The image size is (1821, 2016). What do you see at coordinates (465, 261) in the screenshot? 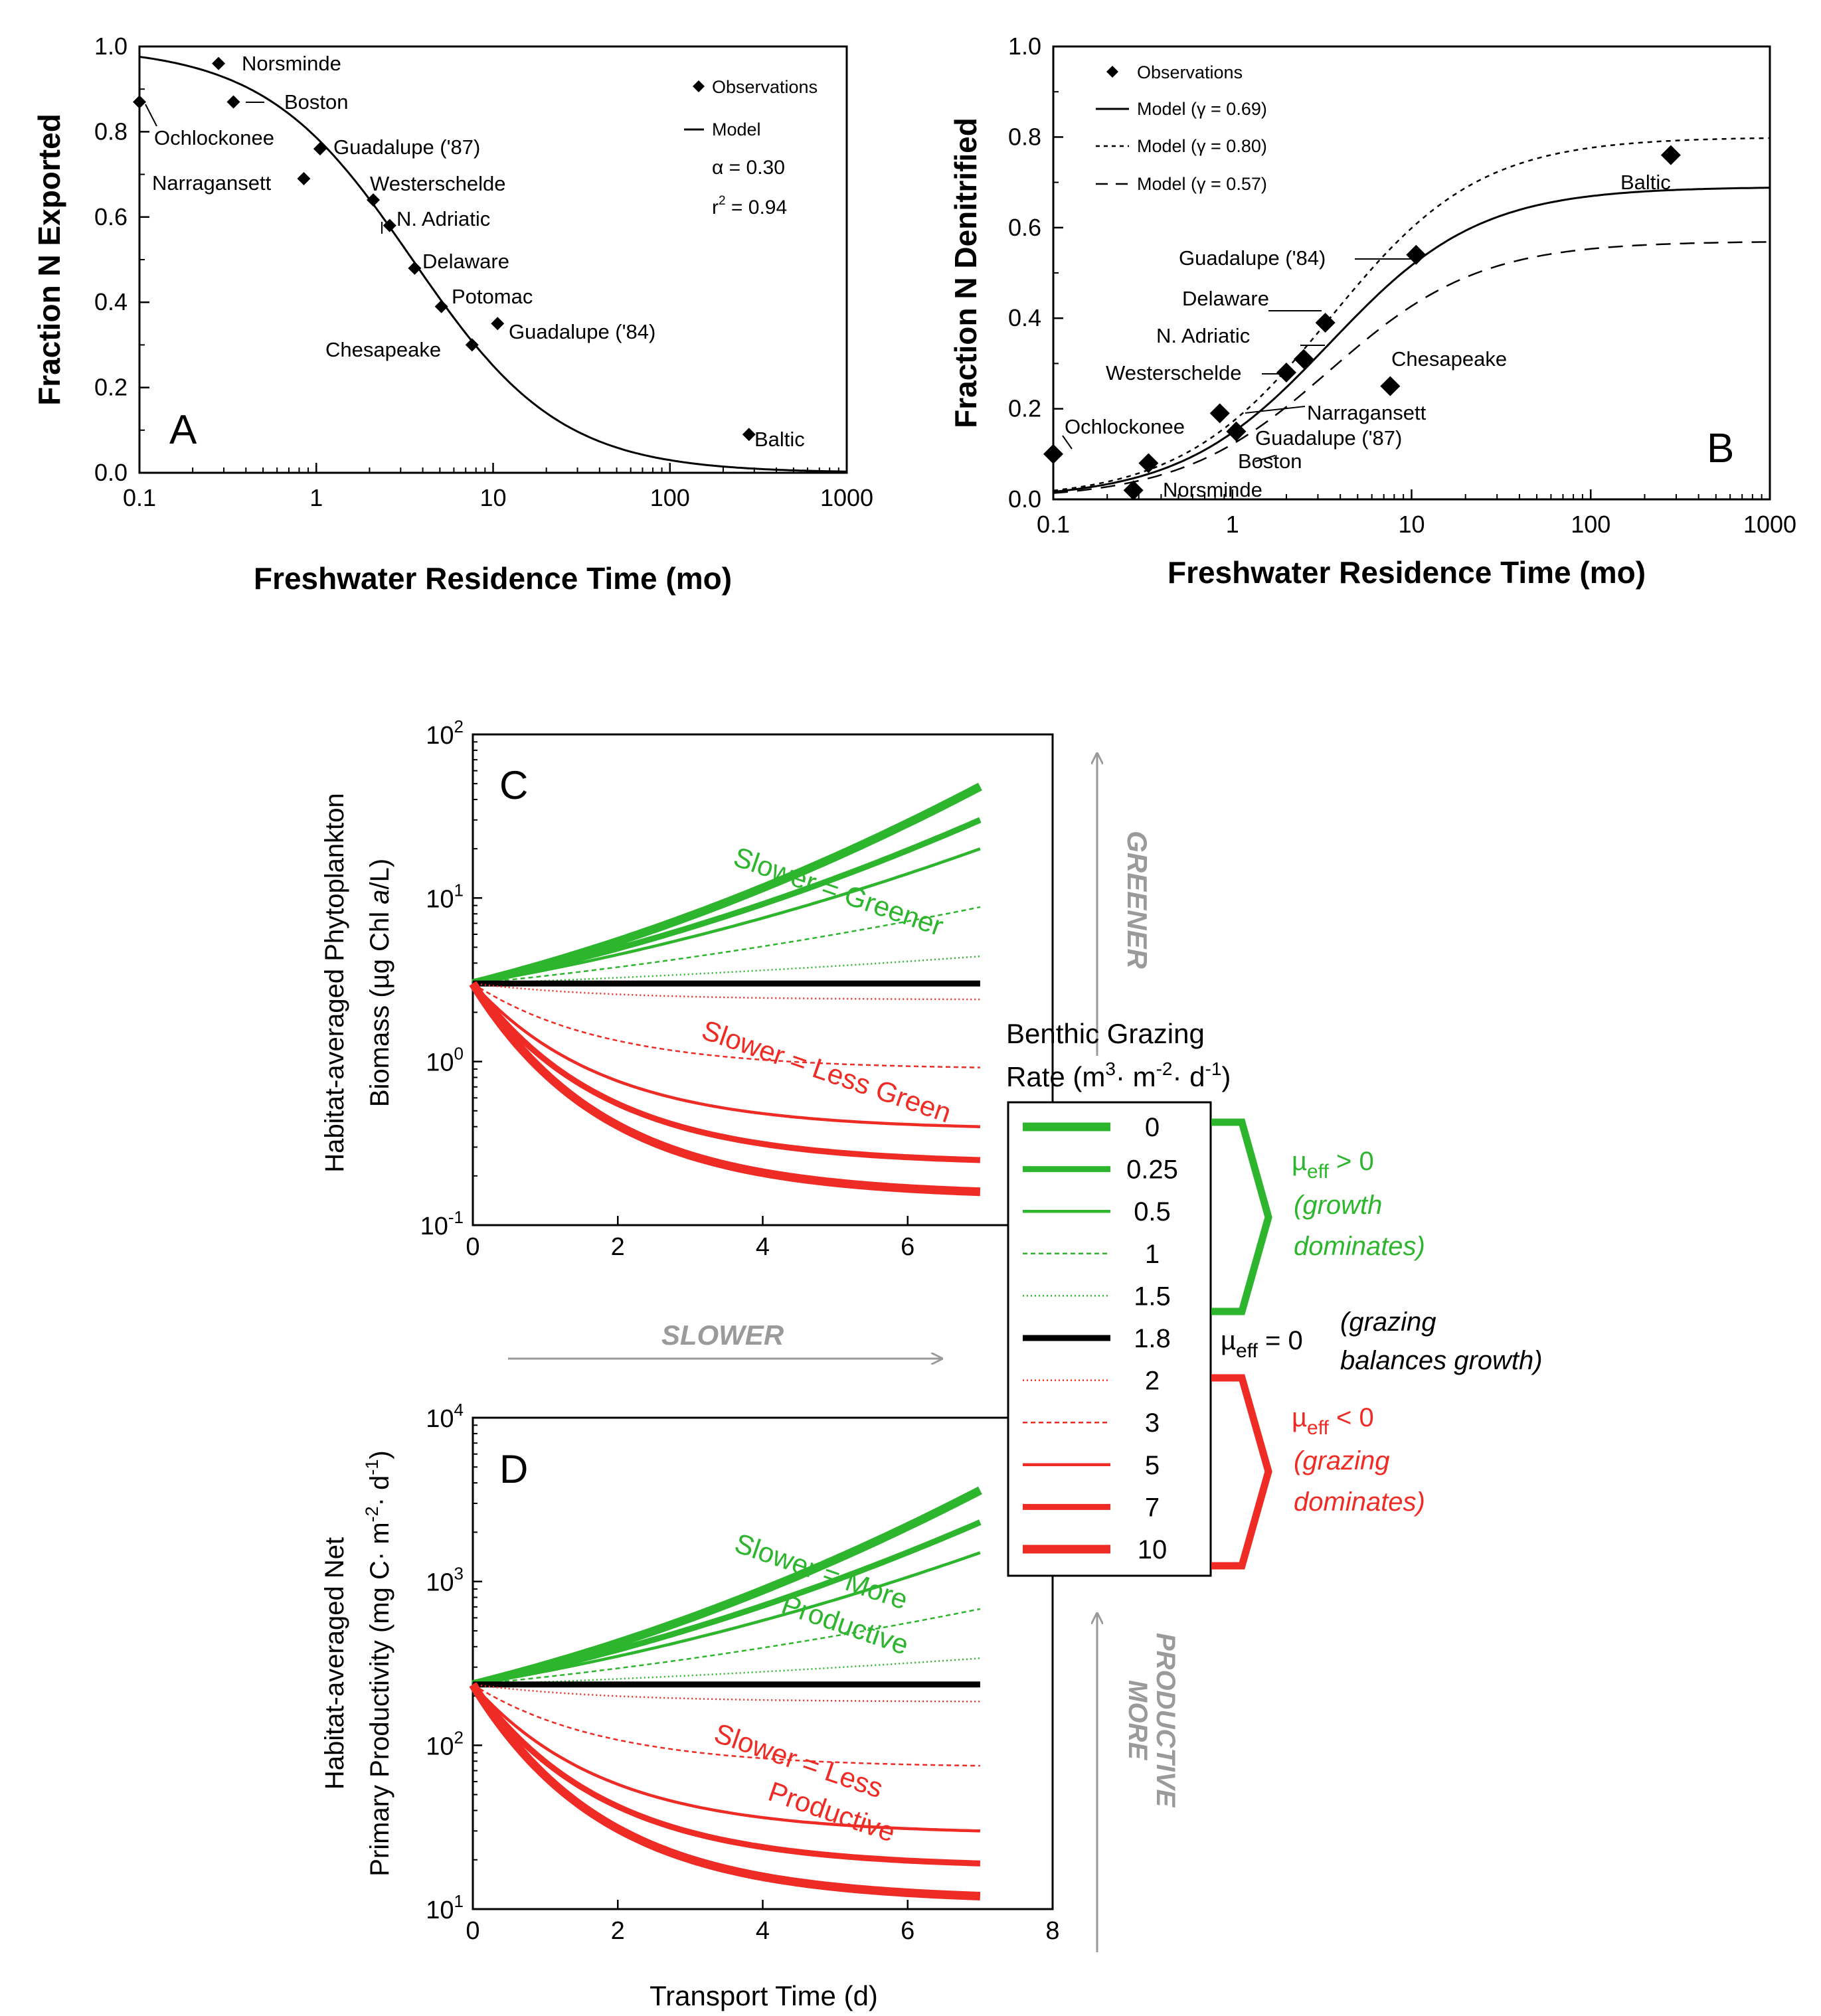
I see `a-label-delaware: Delaware` at bounding box center [465, 261].